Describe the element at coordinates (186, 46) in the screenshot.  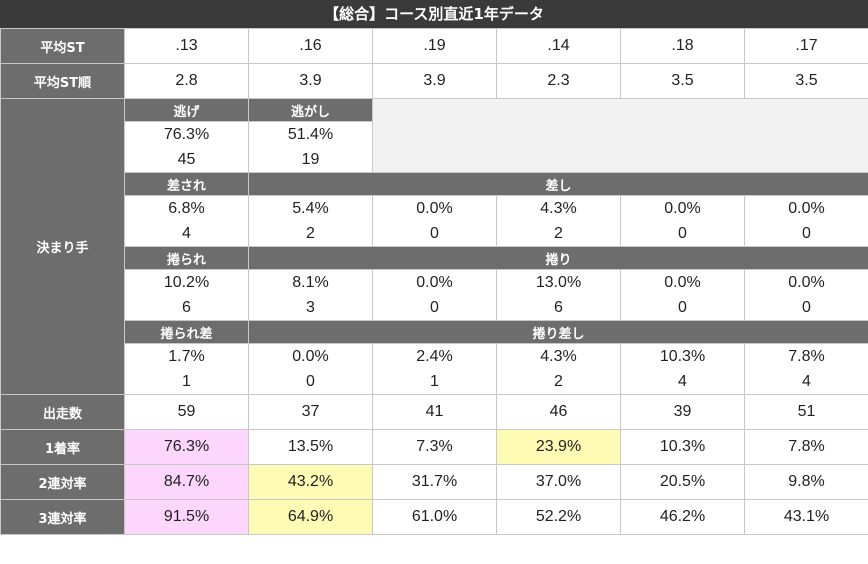
I see `avg-st-cell: .13` at that location.